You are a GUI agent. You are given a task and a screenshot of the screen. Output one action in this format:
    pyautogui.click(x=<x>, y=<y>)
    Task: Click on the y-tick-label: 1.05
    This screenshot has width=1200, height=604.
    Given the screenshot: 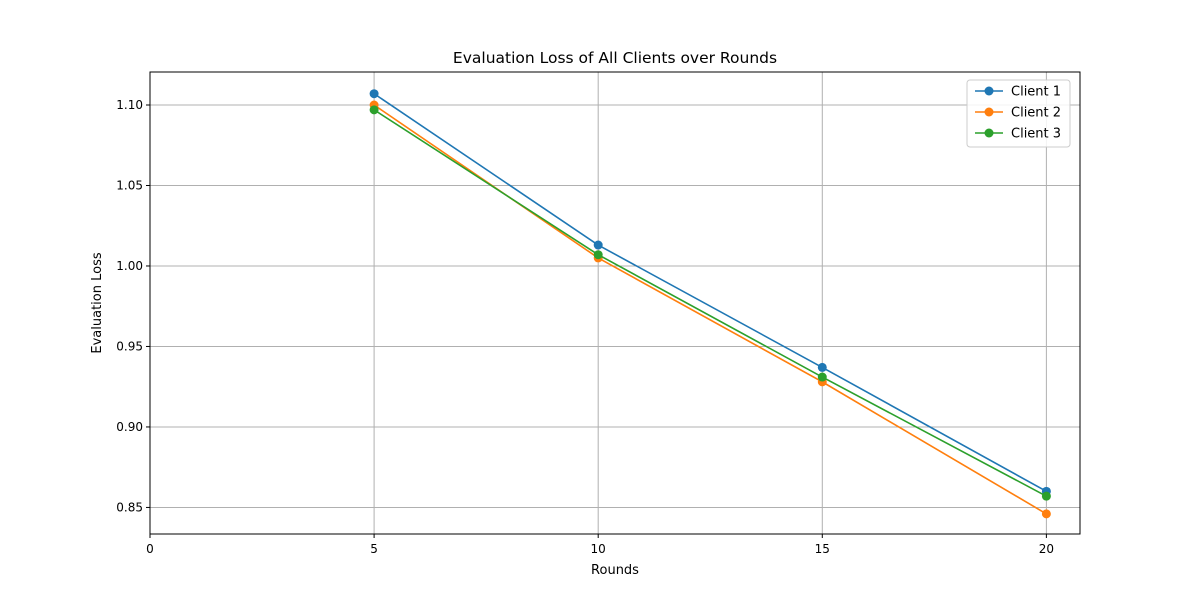 What is the action you would take?
    pyautogui.click(x=129, y=185)
    